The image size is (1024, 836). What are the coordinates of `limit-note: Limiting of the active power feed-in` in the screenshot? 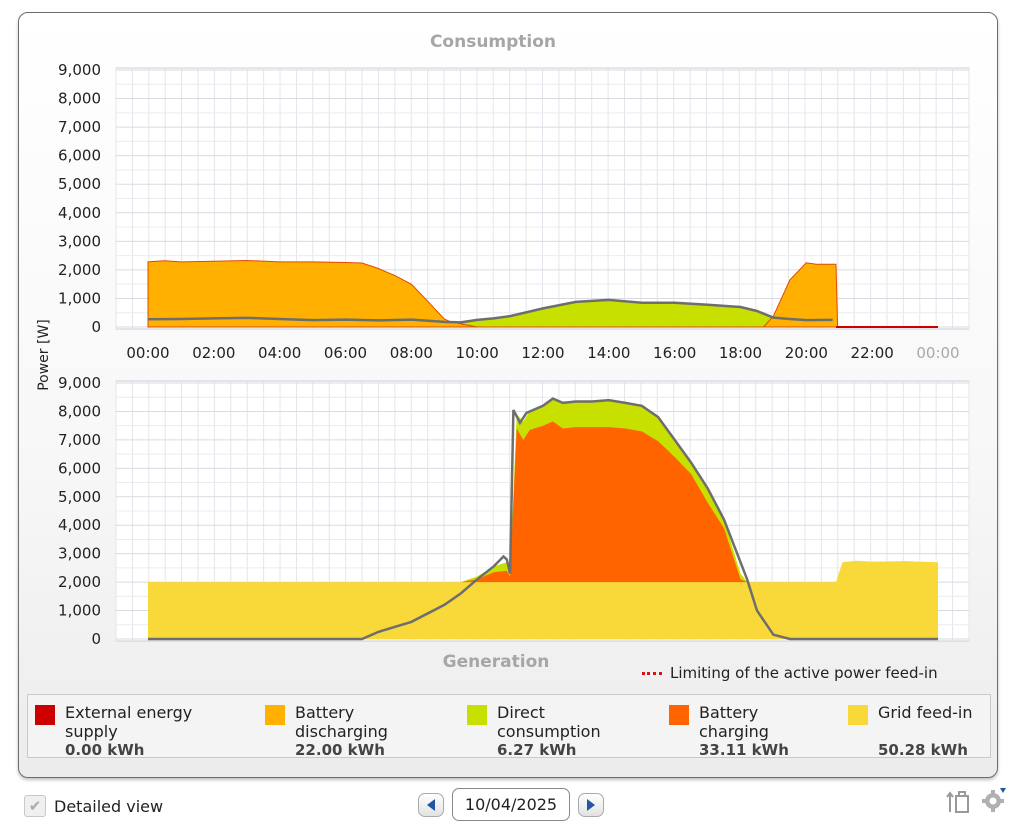 It's located at (790, 673).